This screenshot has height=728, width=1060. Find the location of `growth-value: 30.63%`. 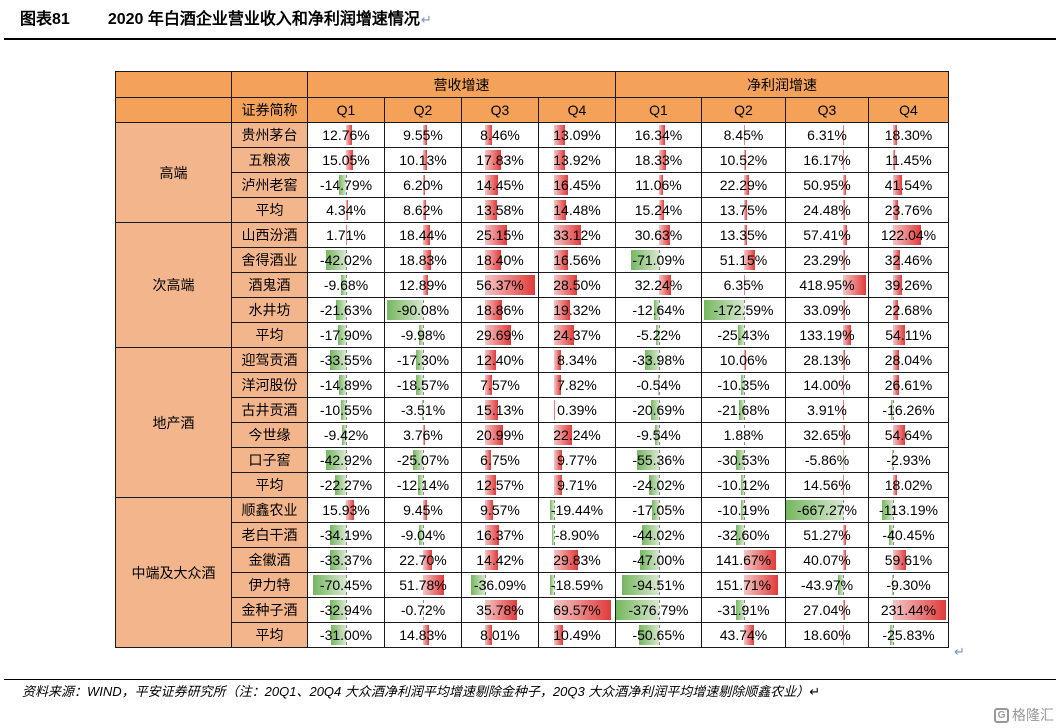

growth-value: 30.63% is located at coordinates (658, 235).